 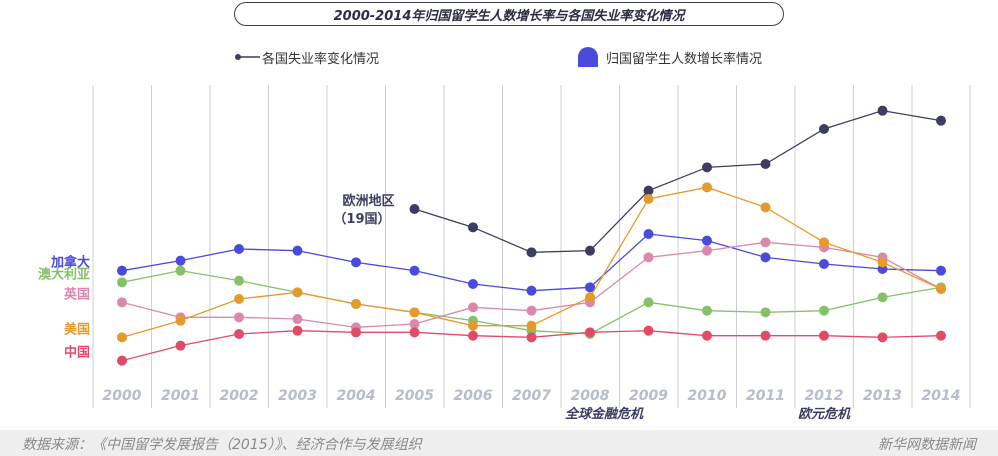 What do you see at coordinates (765, 396) in the screenshot?
I see `x-tick-label: 2011` at bounding box center [765, 396].